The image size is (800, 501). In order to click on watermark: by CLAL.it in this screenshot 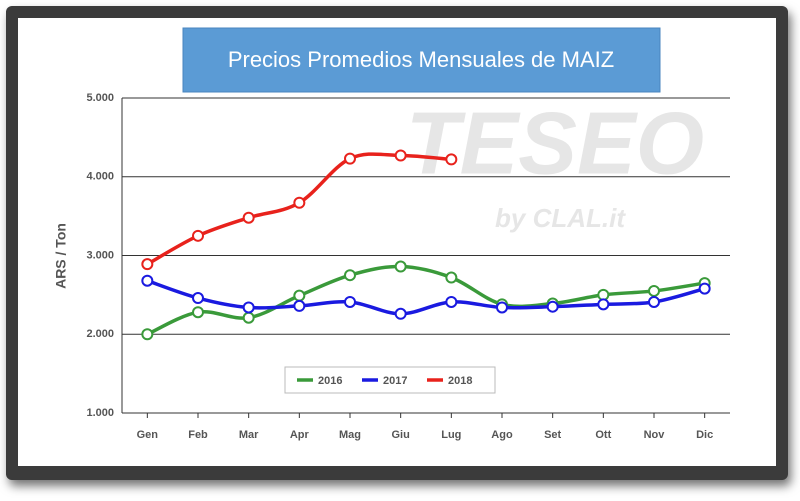, I will do `click(560, 218)`.